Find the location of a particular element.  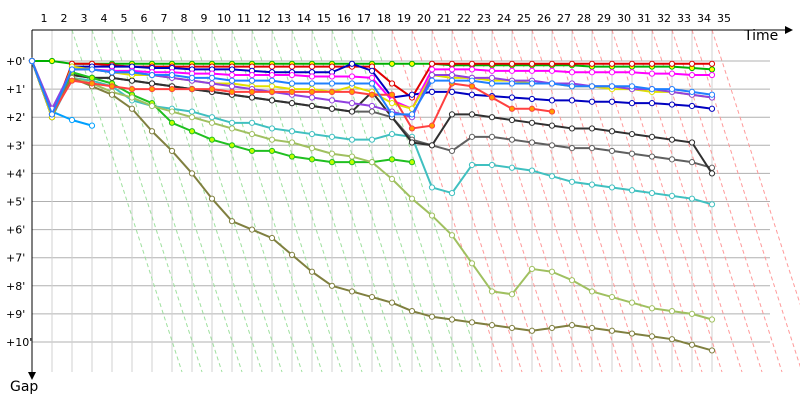

x-tick-label: 2 is located at coordinates (64, 18).